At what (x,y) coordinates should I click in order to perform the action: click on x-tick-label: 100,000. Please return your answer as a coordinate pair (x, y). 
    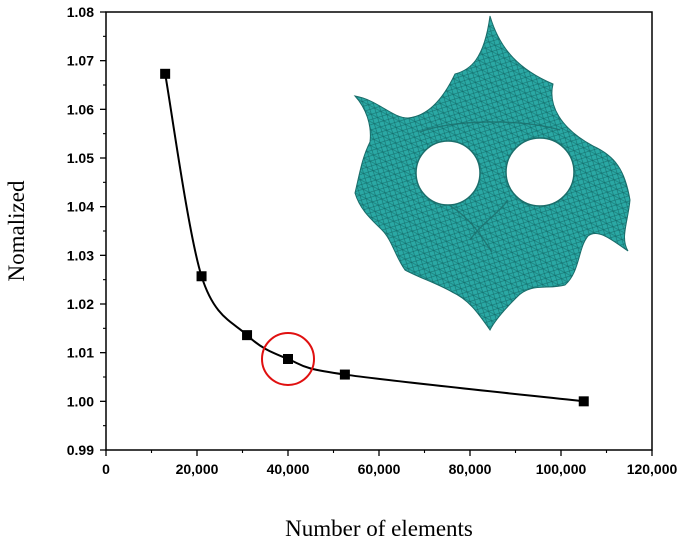
    Looking at the image, I should click on (561, 469).